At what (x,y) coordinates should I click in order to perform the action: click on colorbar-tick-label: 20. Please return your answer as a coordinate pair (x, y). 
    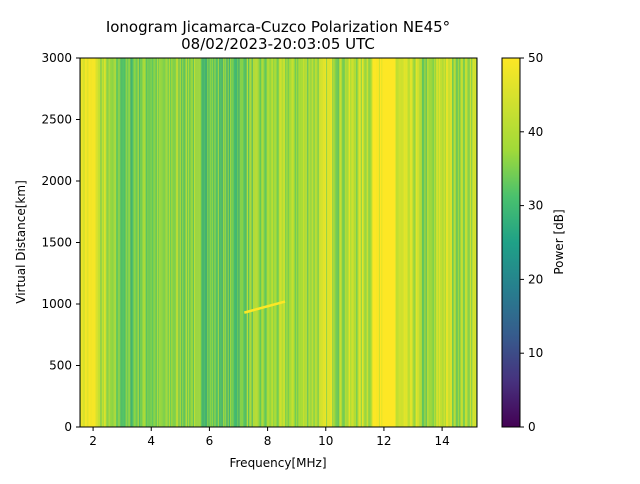
    Looking at the image, I should click on (535, 279).